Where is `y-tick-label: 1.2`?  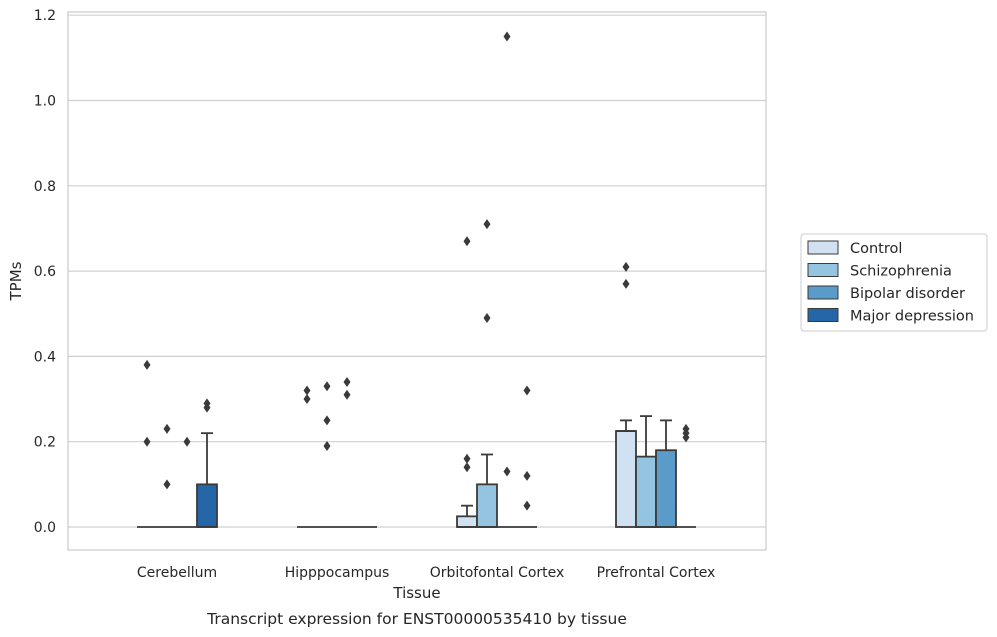
y-tick-label: 1.2 is located at coordinates (45, 16).